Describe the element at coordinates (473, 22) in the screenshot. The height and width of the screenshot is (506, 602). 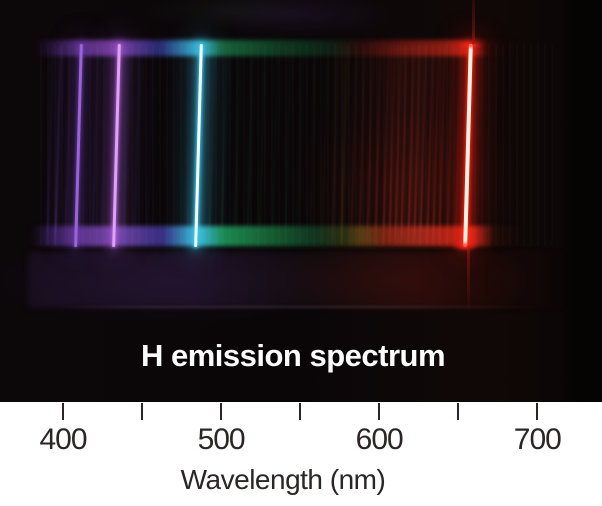
I see `red-line-streak-top` at that location.